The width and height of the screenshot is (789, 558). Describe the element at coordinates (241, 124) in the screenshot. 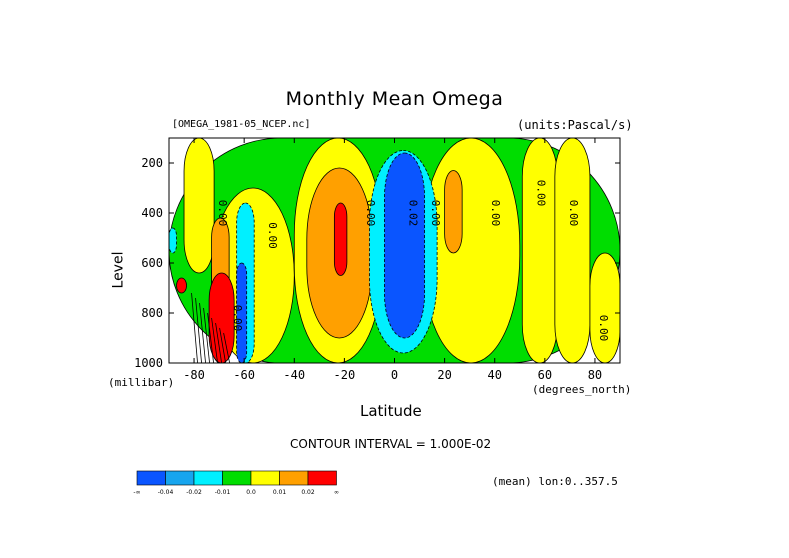

I see `file-label: [OMEGA_1981-05_NCEP.nc]` at that location.